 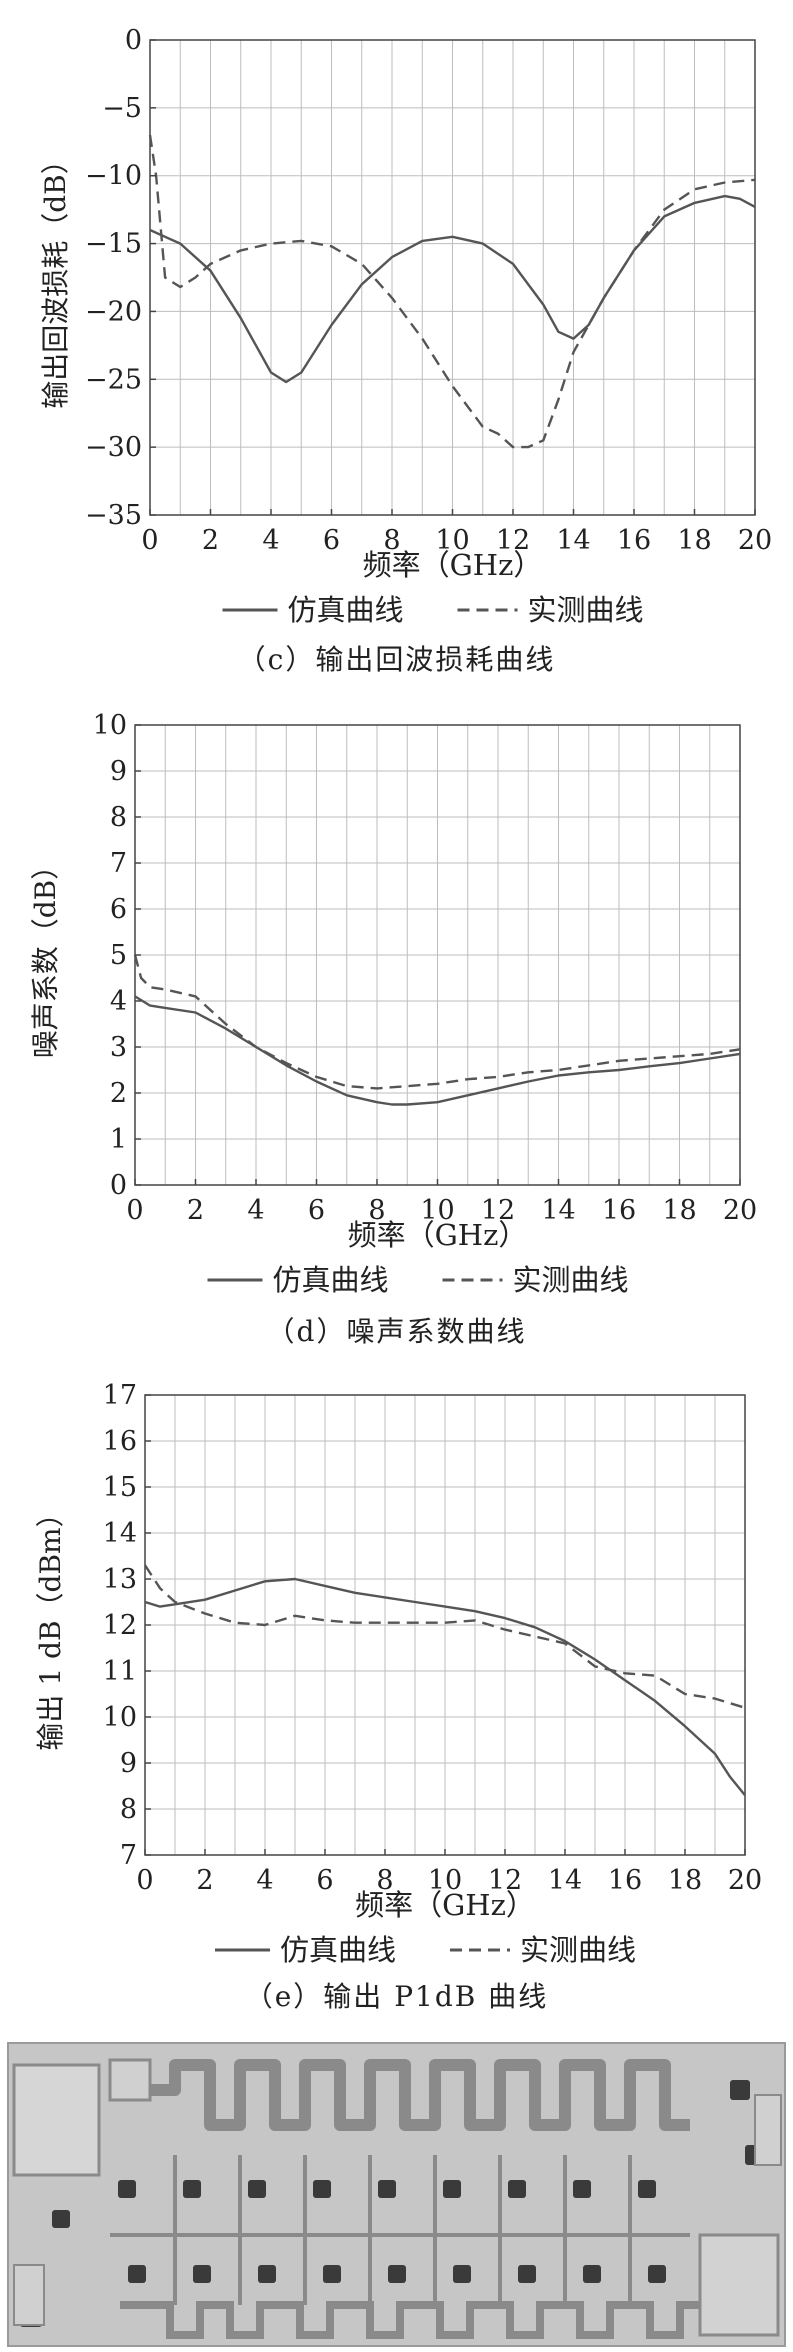 I want to click on y-tick-label: 3, so click(x=118, y=1047).